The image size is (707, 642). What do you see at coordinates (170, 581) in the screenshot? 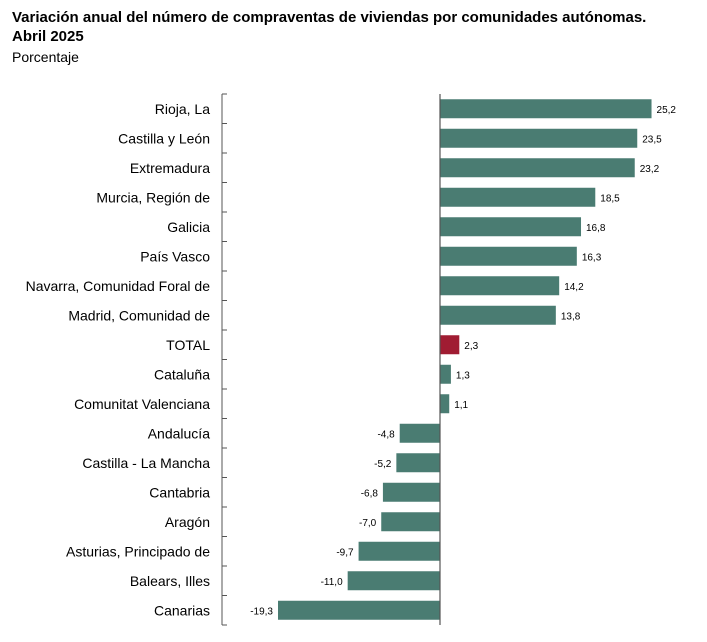
I see `category-label: Balears, Illes` at bounding box center [170, 581].